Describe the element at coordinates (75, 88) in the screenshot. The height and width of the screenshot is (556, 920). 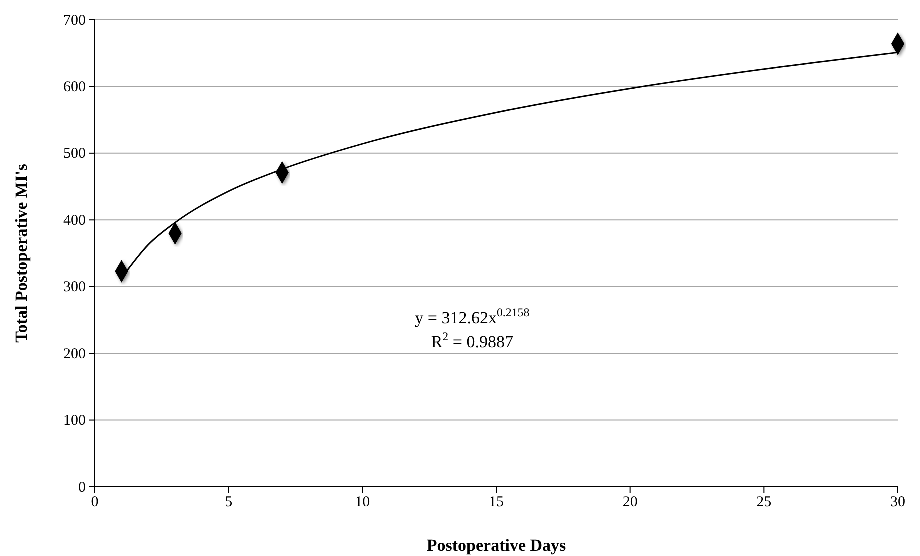
I see `y-tick-label: 600` at that location.